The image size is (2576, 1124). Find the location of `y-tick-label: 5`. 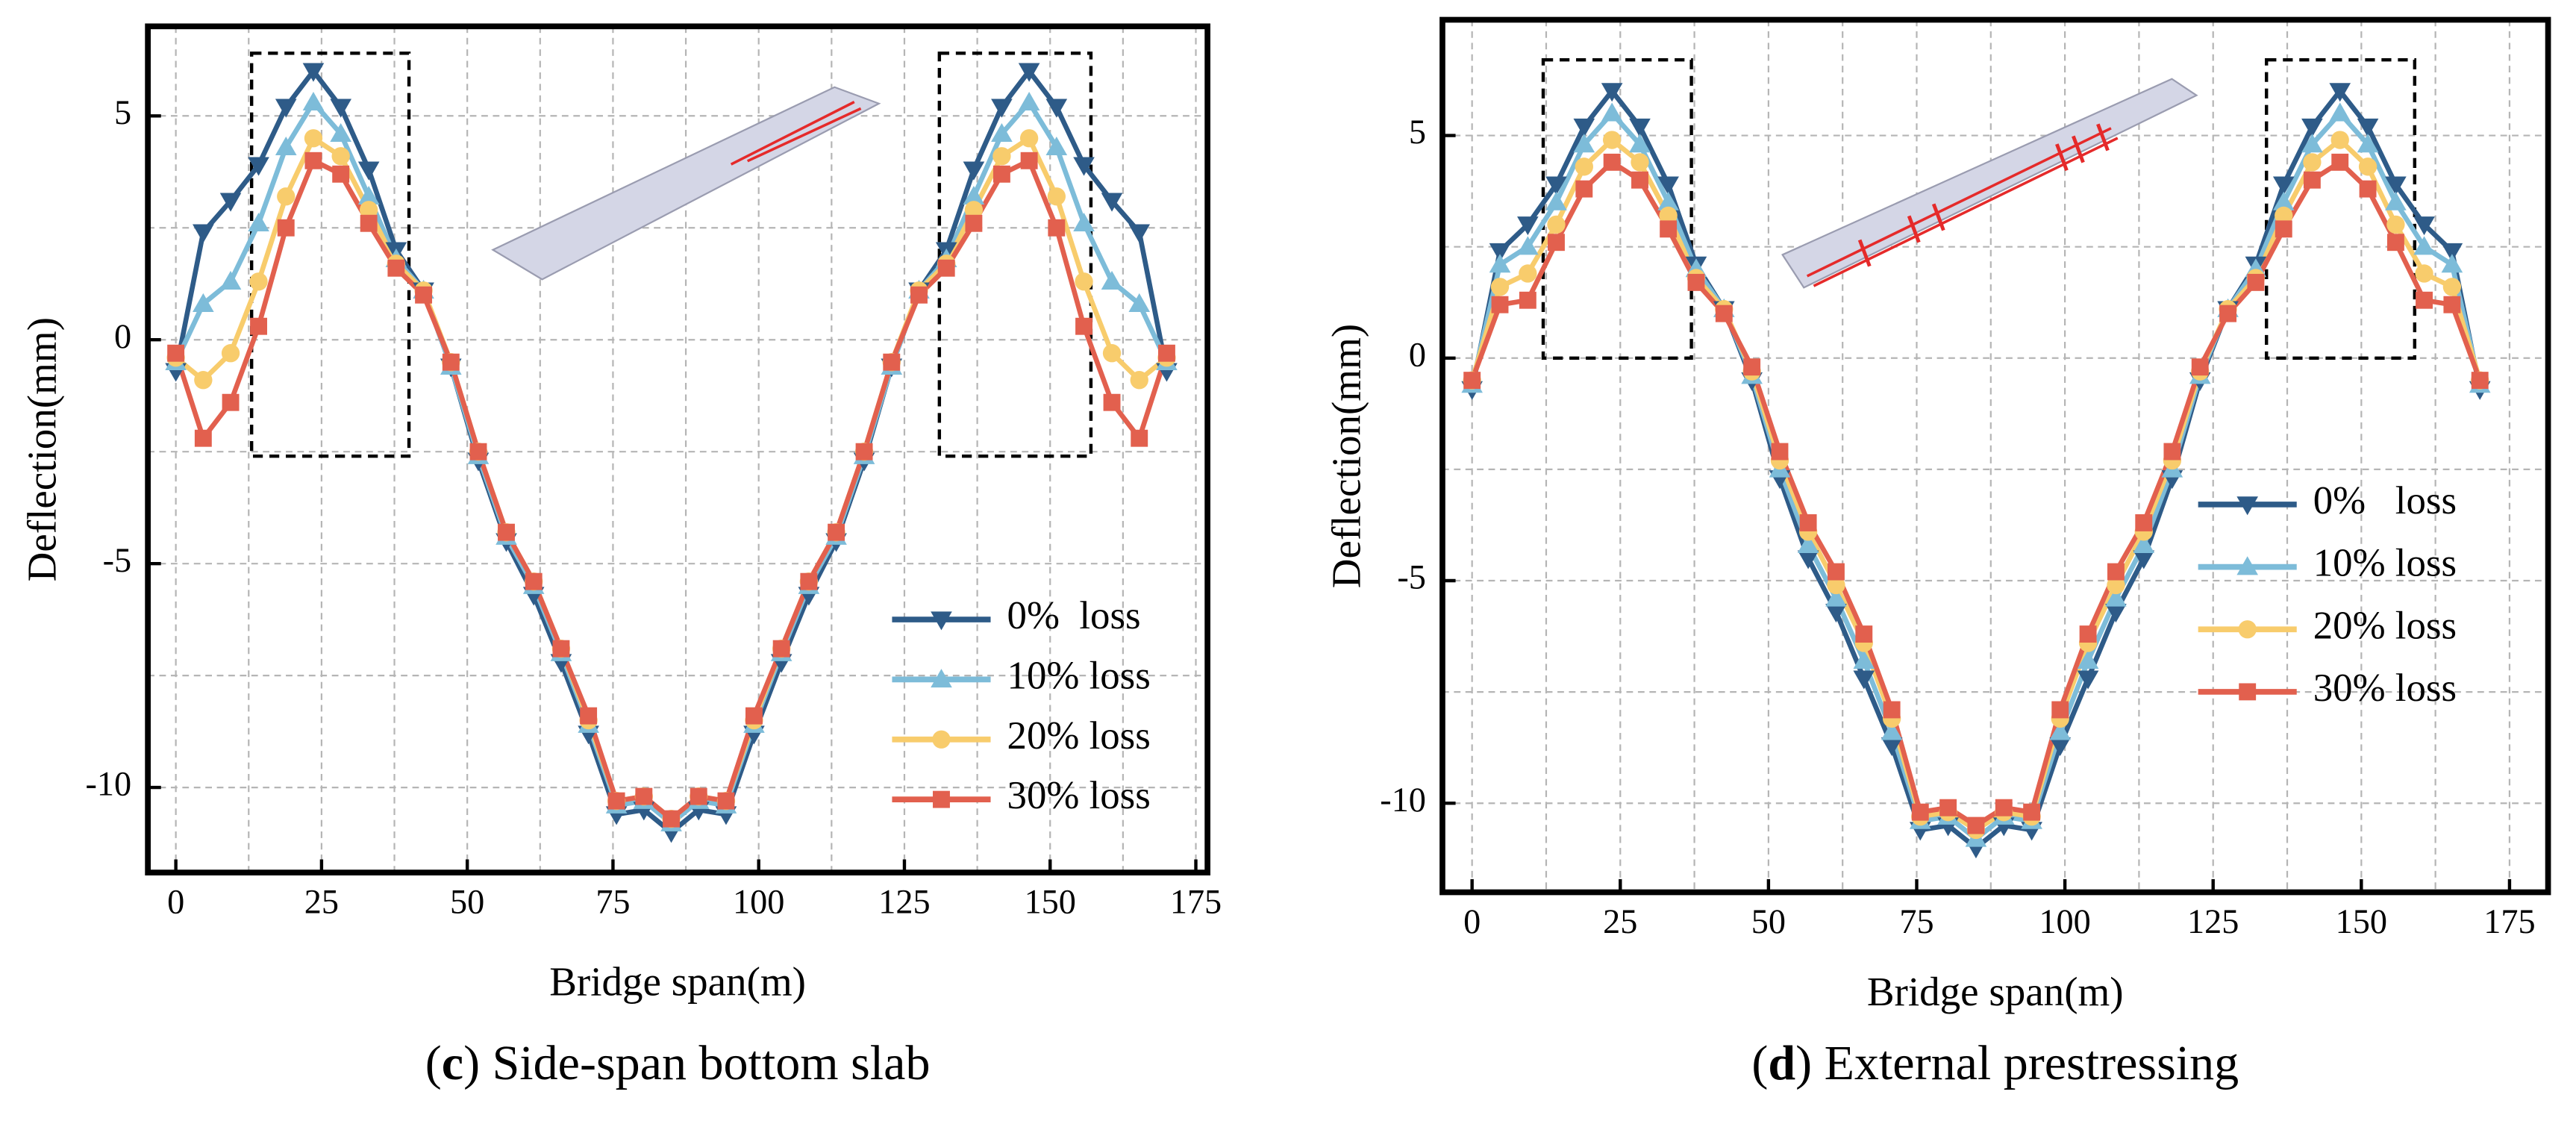

y-tick-label: 5 is located at coordinates (122, 112).